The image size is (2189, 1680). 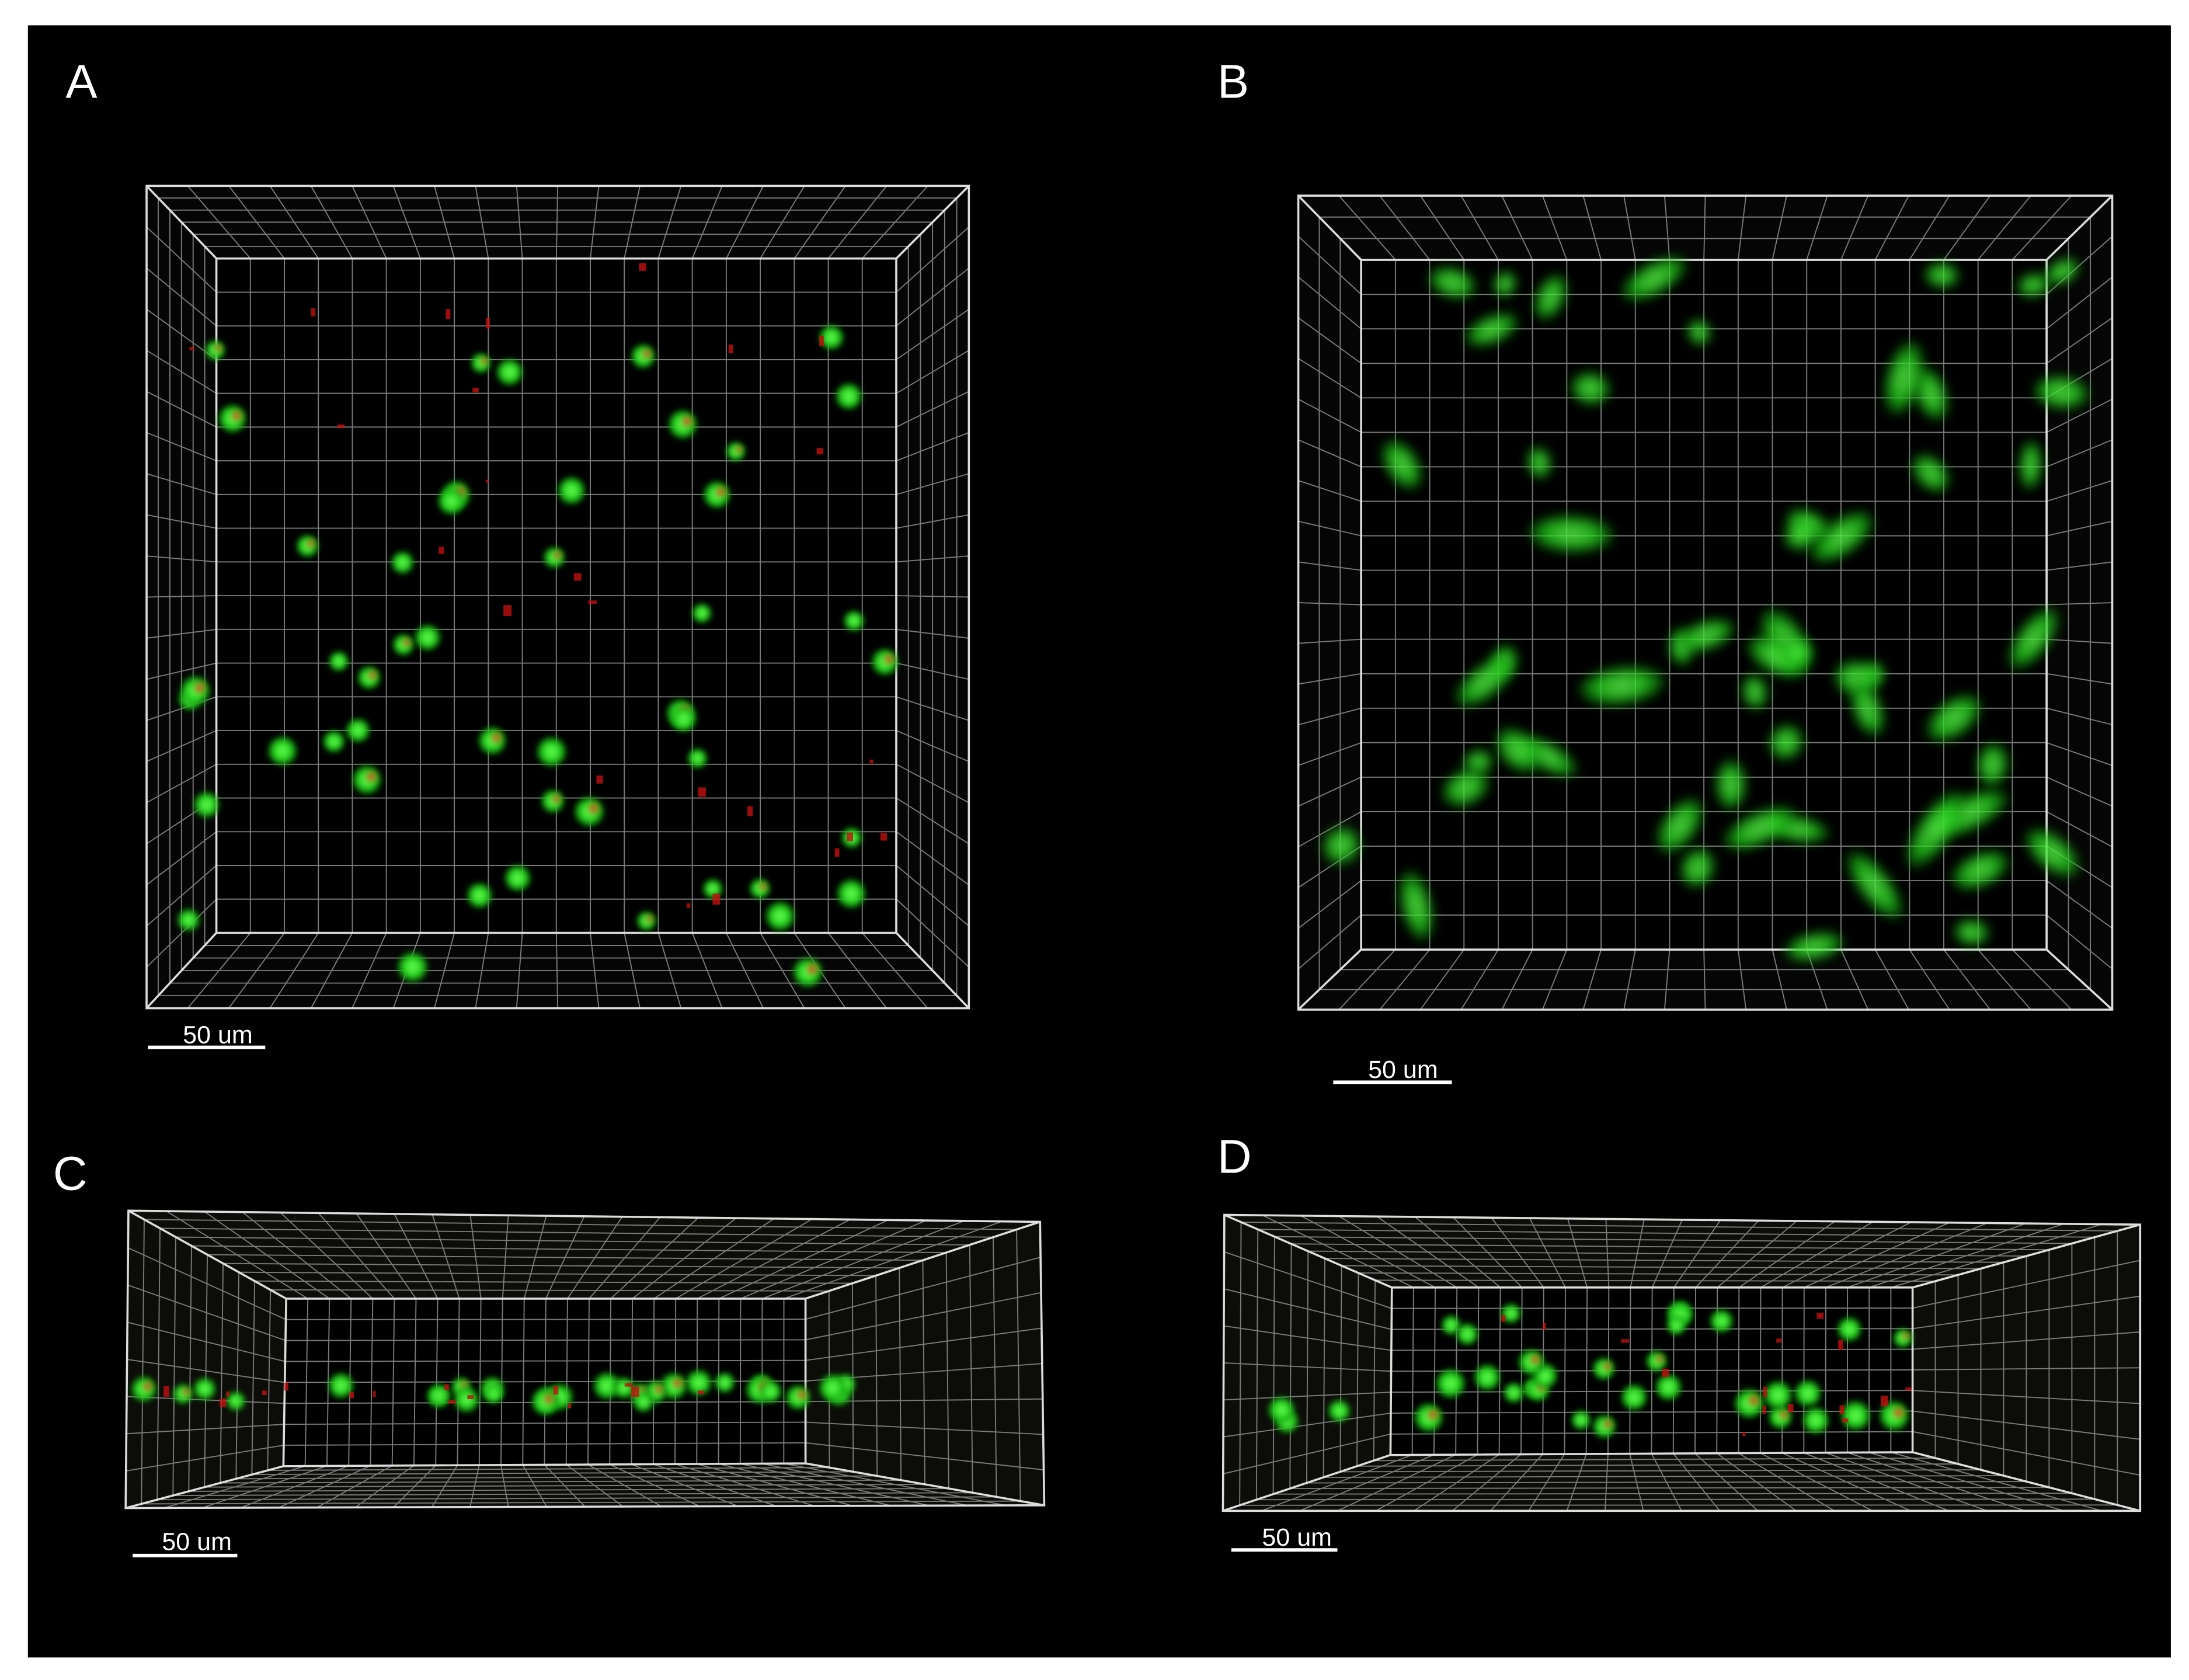 What do you see at coordinates (70, 1173) in the screenshot?
I see `panel-label: C` at bounding box center [70, 1173].